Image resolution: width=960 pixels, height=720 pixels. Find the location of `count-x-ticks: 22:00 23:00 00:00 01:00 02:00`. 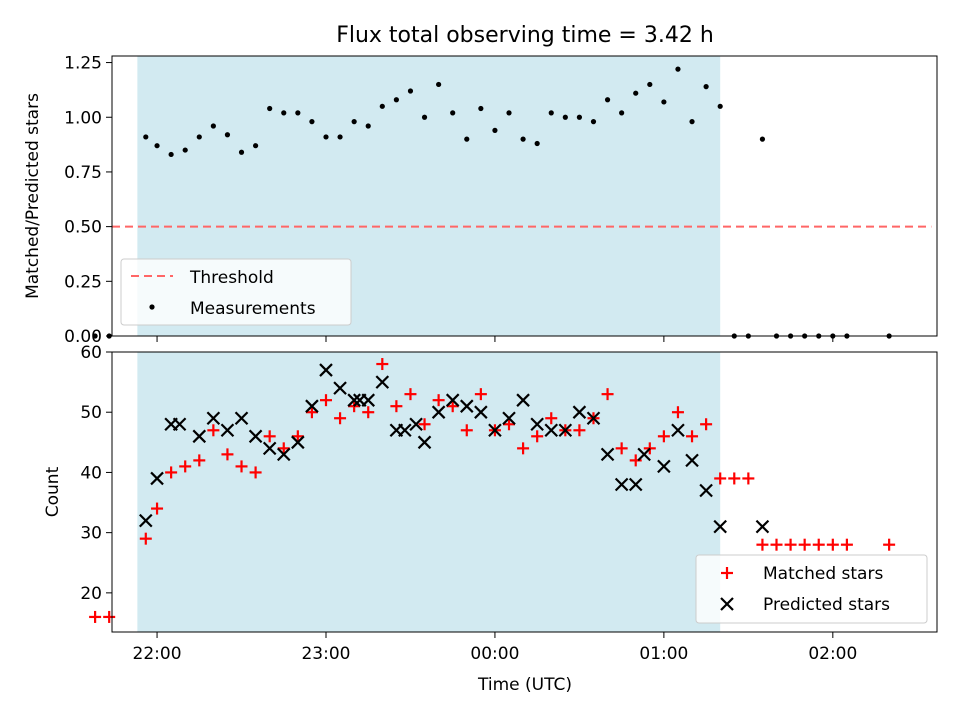

count-x-ticks: 22:00 23:00 00:00 01:00 02:00 is located at coordinates (495, 648).